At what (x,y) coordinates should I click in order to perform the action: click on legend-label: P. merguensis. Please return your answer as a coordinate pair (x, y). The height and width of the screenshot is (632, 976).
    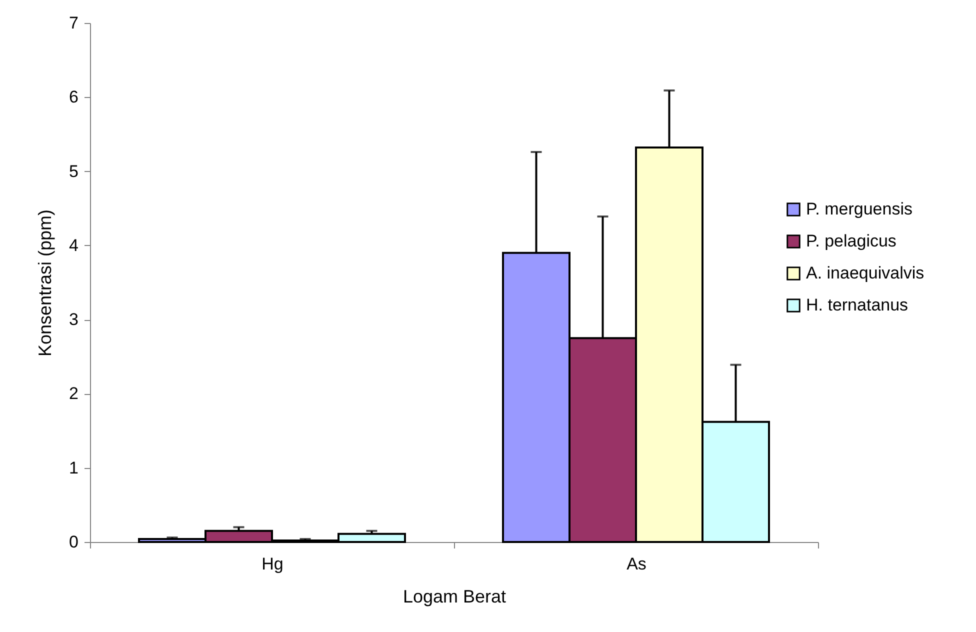
    Looking at the image, I should click on (859, 209).